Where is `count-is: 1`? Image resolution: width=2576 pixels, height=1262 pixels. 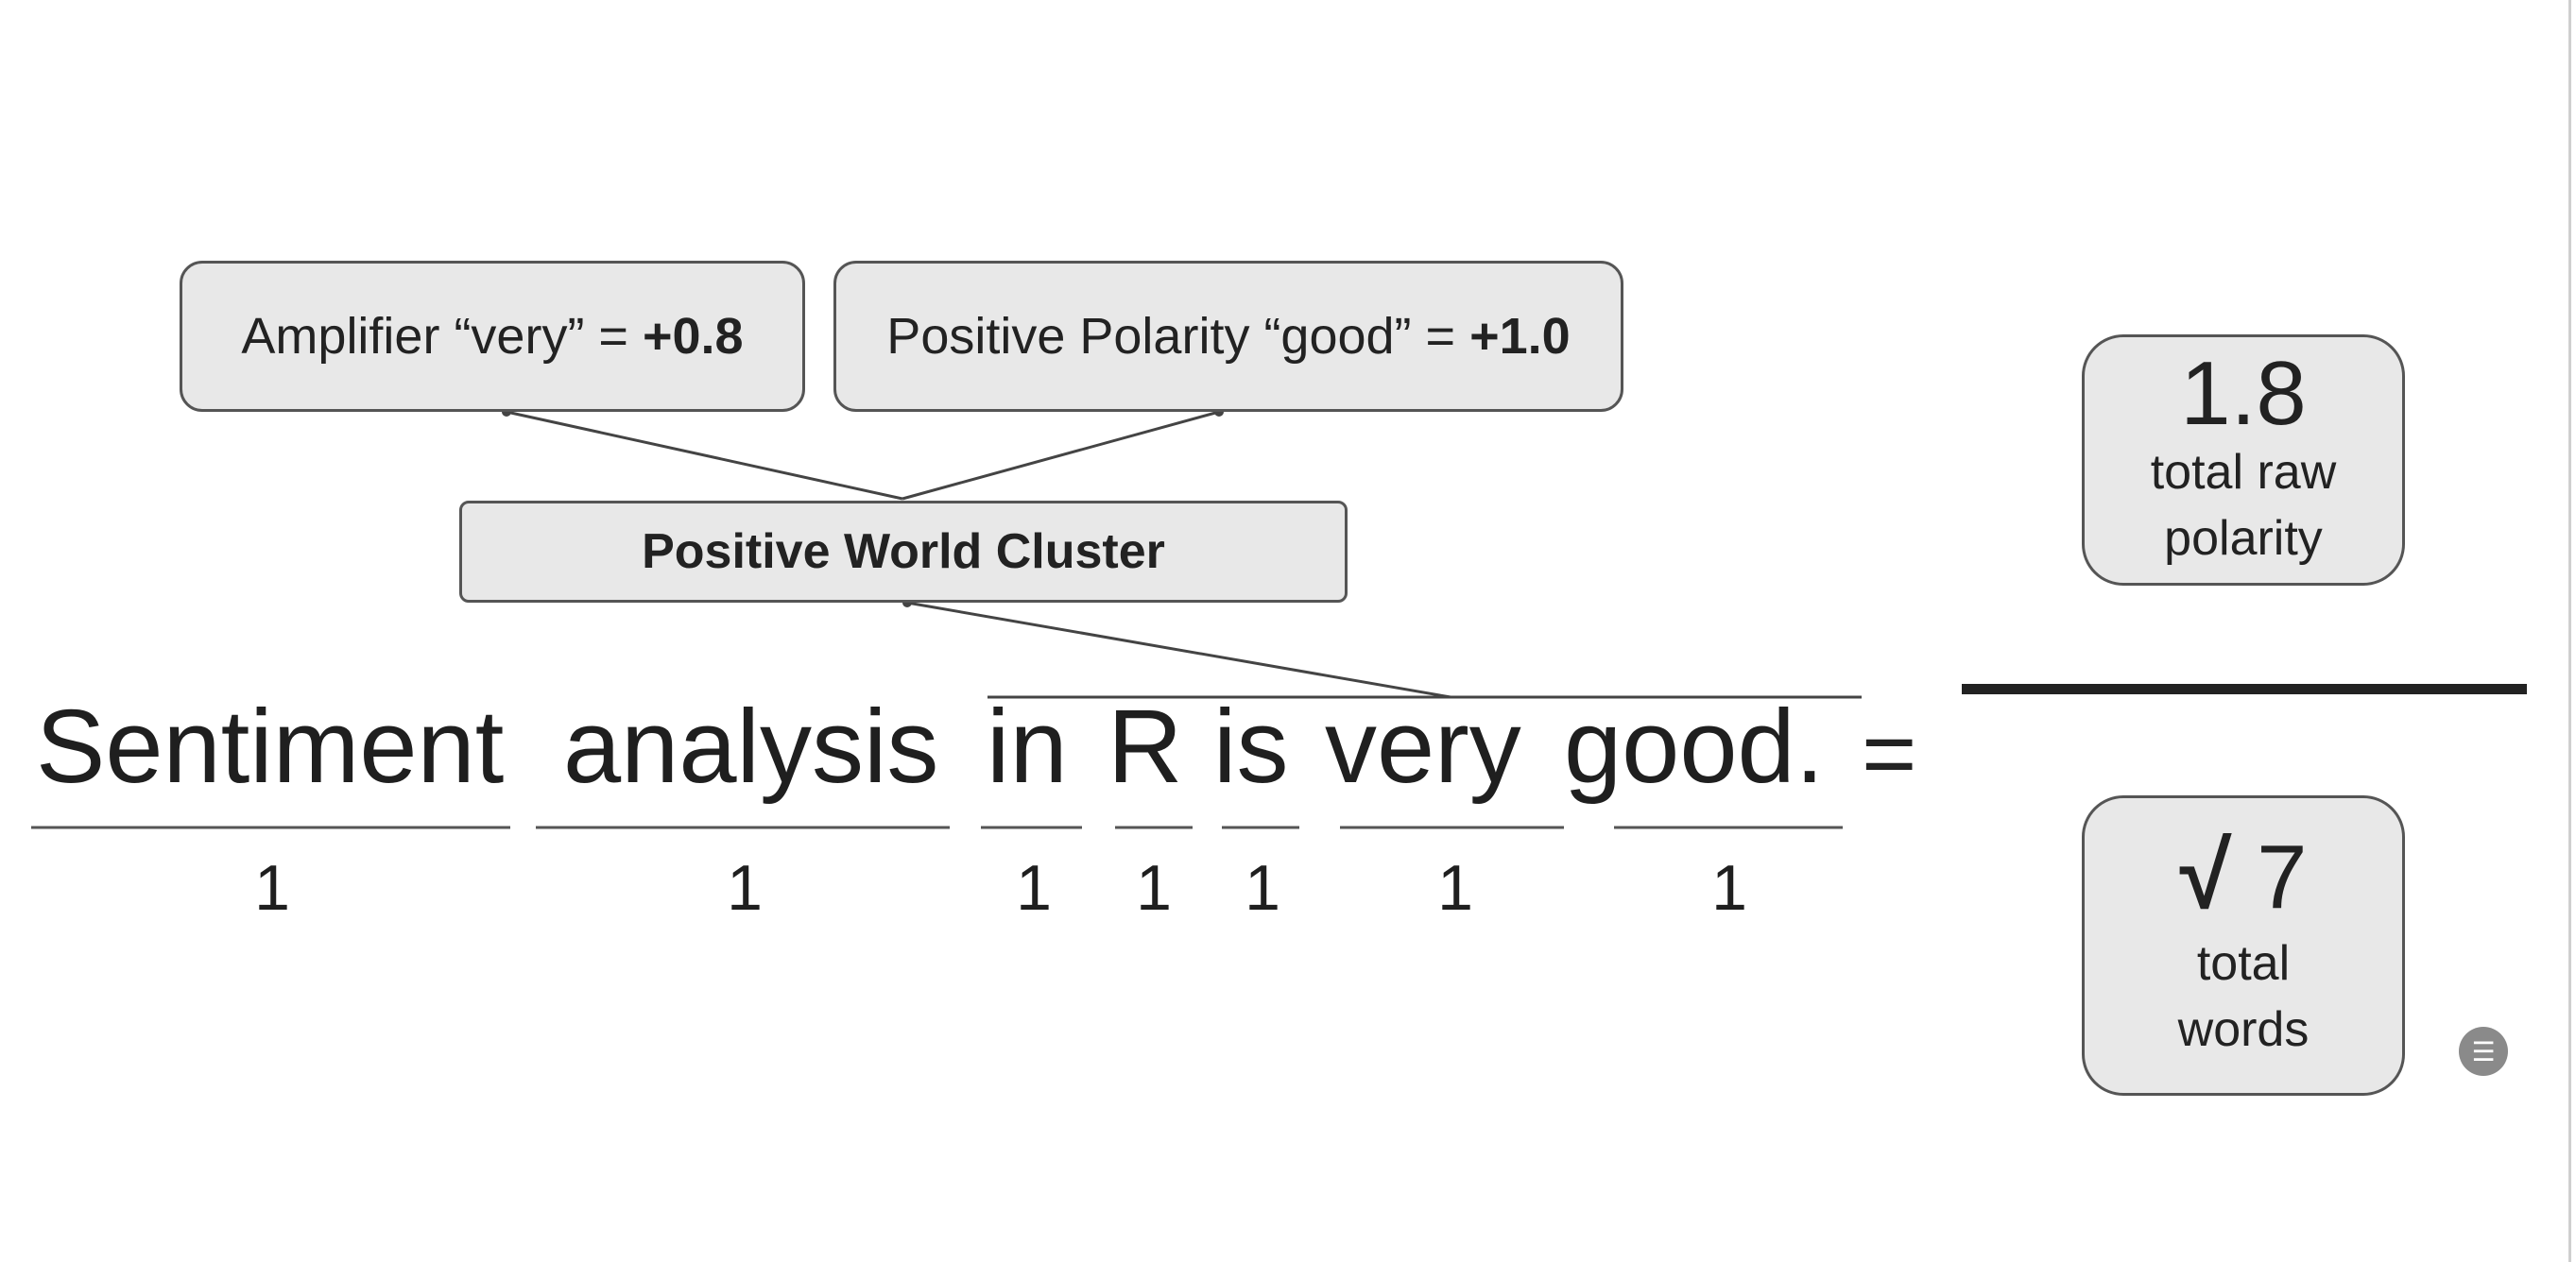
count-is: 1 is located at coordinates (1262, 888).